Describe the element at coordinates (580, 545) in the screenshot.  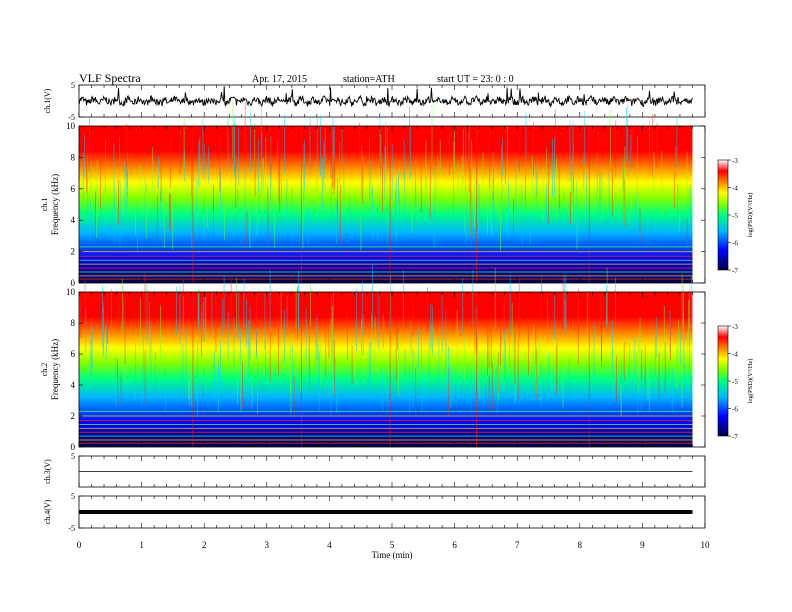
I see `x-tick-label: 8` at that location.